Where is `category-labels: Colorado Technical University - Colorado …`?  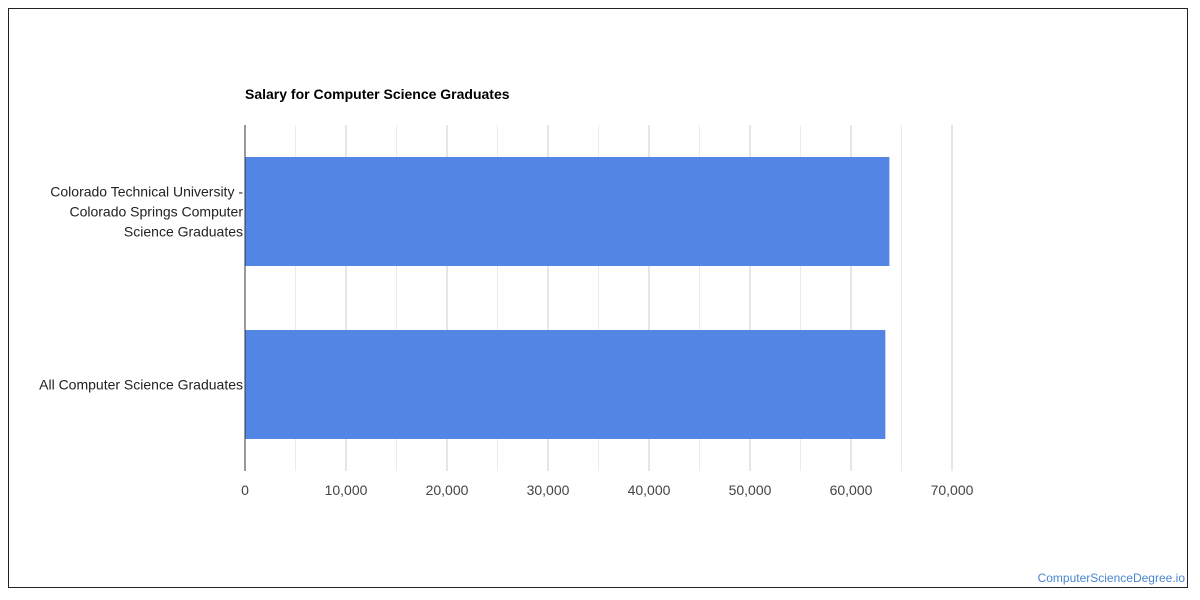
category-labels: Colorado Technical University - Colorado … is located at coordinates (141, 288).